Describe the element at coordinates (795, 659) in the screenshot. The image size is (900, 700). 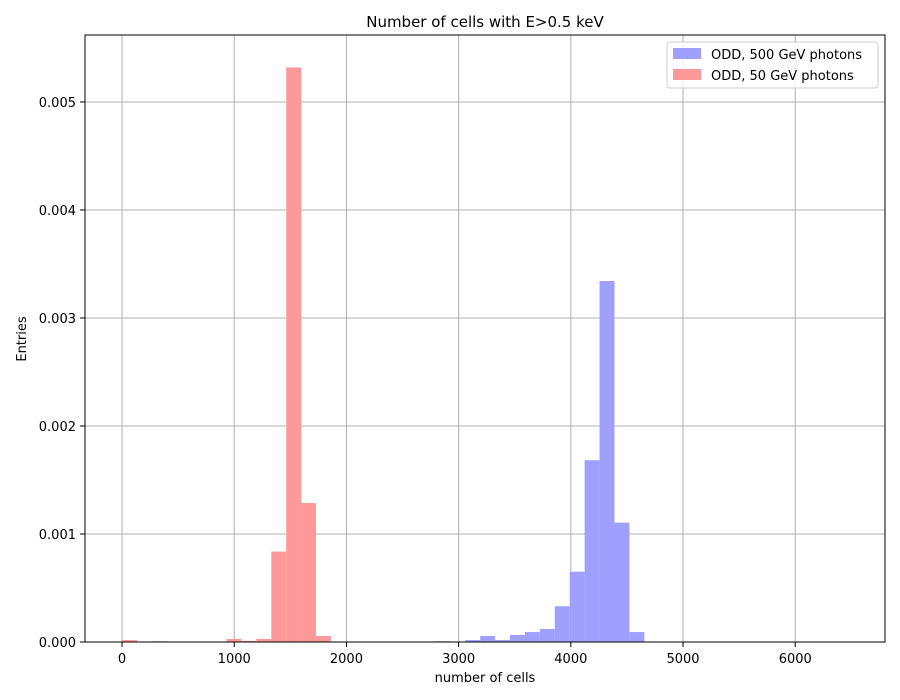
I see `x-tick-label: 6000` at that location.